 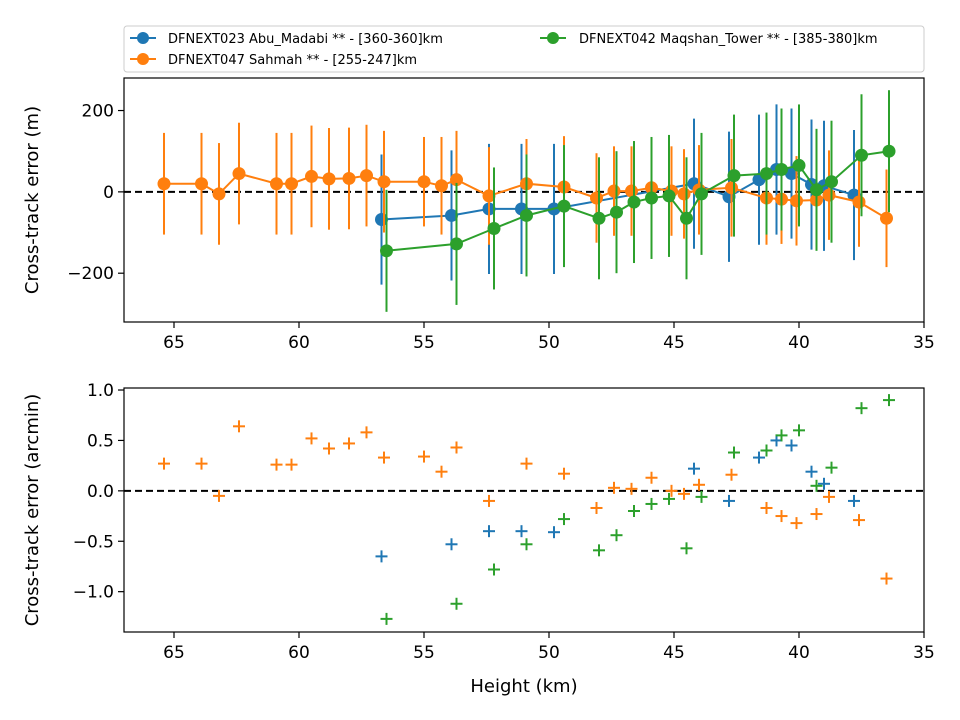 What do you see at coordinates (523, 686) in the screenshot?
I see `x-axis-label: Height (km)` at bounding box center [523, 686].